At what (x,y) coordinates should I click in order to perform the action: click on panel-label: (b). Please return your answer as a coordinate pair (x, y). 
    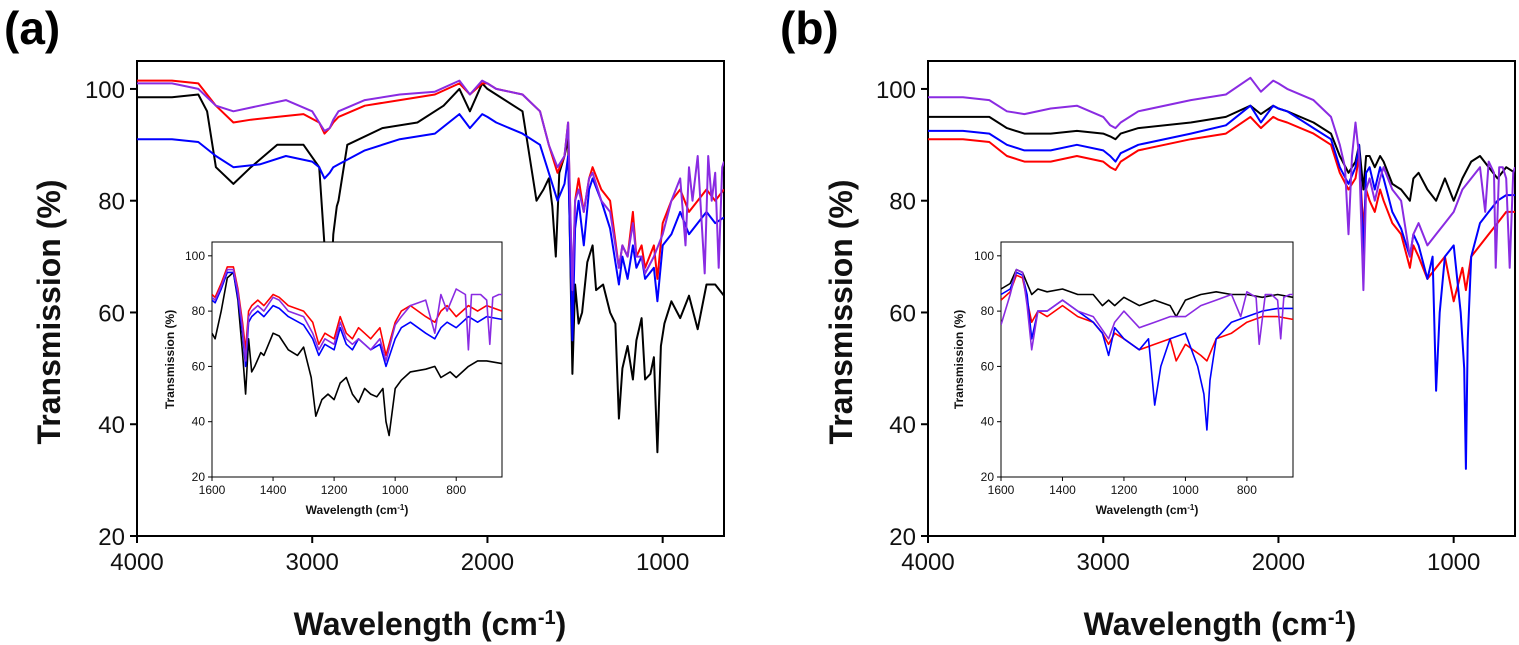
    Looking at the image, I should click on (809, 28).